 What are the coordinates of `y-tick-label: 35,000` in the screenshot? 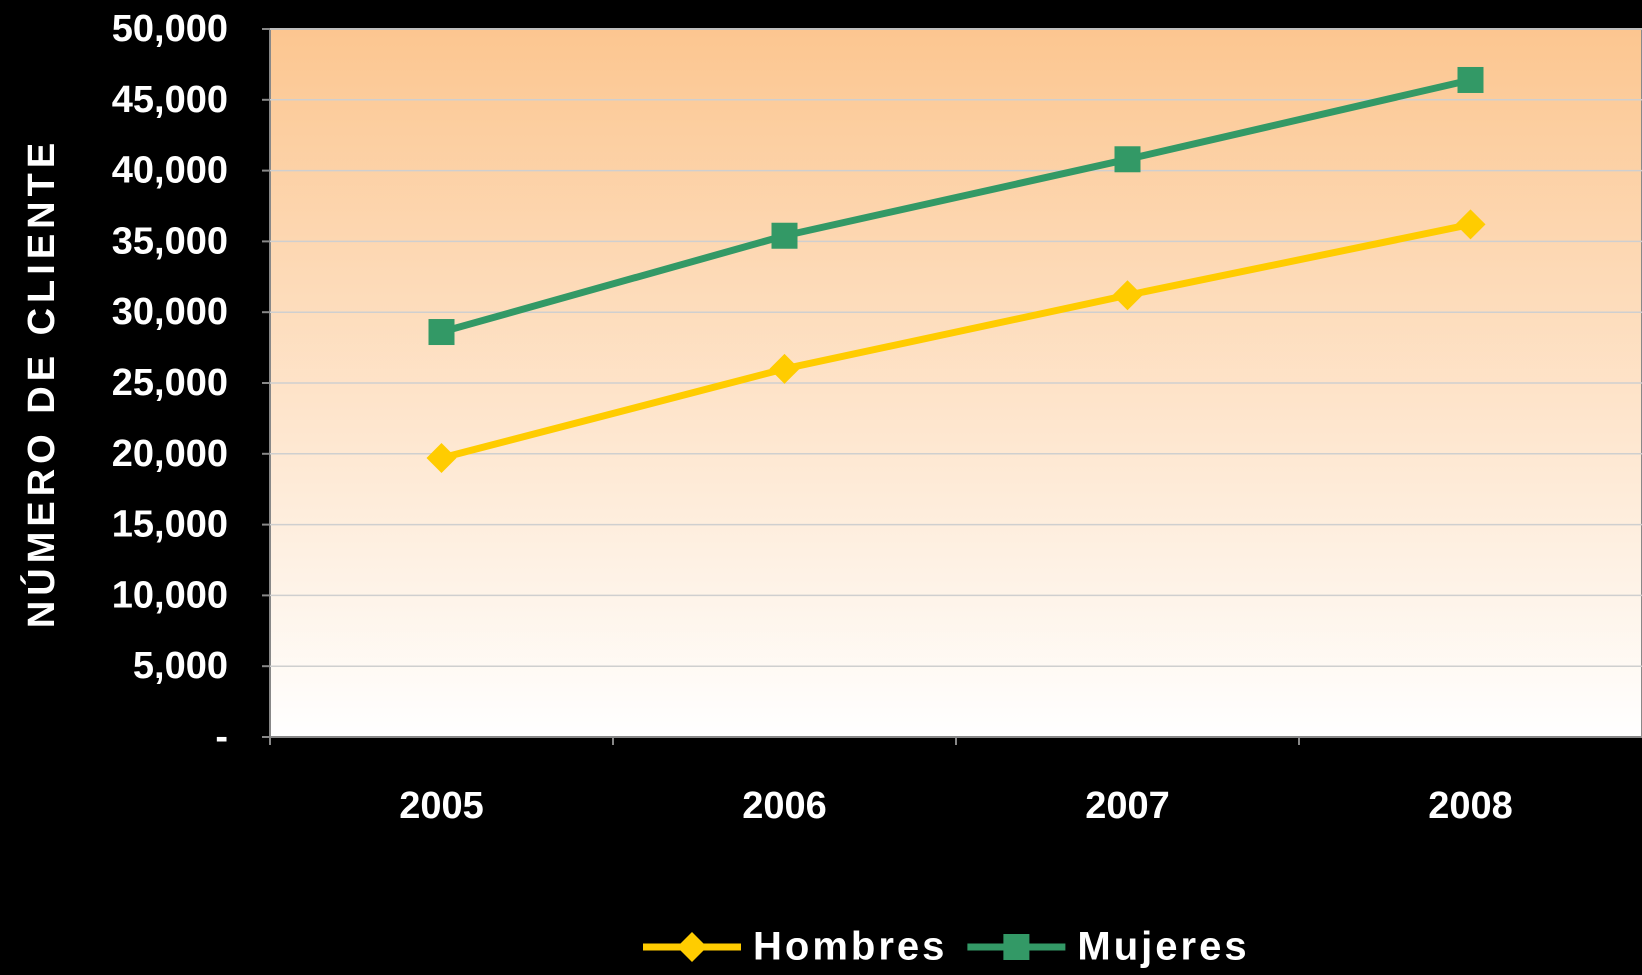 It's located at (170, 241).